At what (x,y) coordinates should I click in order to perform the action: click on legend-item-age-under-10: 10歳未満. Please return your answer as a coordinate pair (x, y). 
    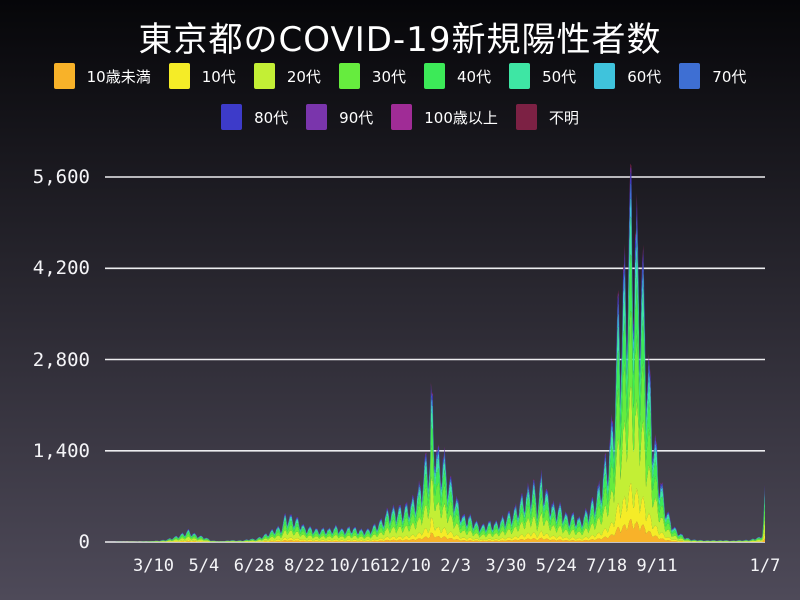
    Looking at the image, I should click on (102, 76).